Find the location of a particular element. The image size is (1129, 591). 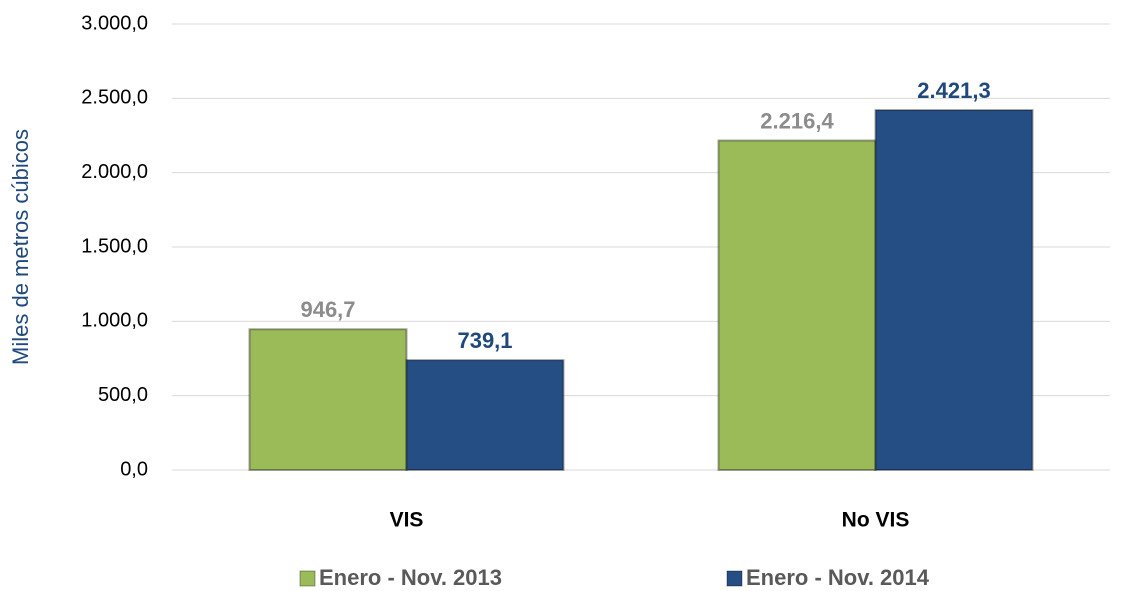

legend-label: Enero - Nov. 2013 is located at coordinates (410, 577).